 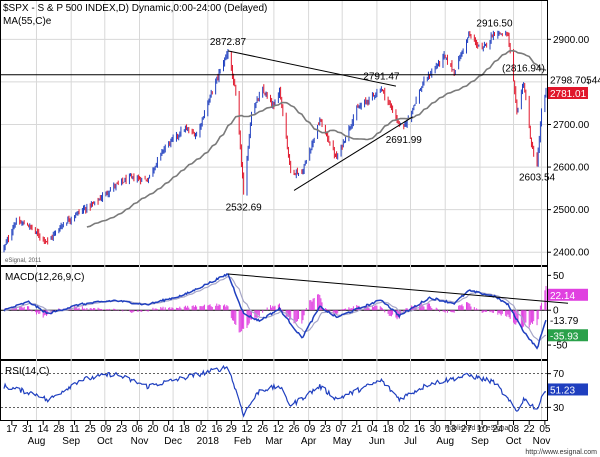 I want to click on macd-tag-signal-bg, so click(x=568, y=335).